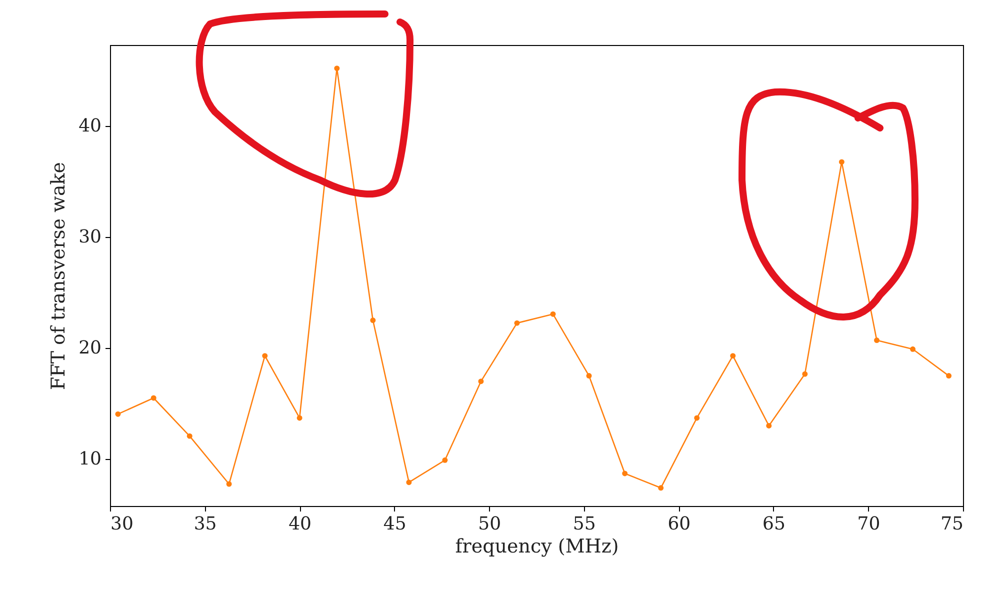  I want to click on x-tick-label: 65, so click(774, 524).